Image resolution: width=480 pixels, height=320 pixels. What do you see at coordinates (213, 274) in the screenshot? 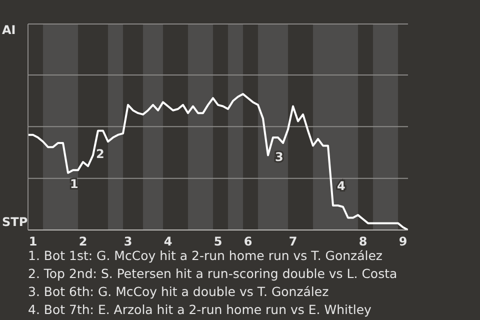
I see `text: 2. Top 2nd: S. Petersen hit a run-scoring double vs L. Costa` at bounding box center [213, 274].